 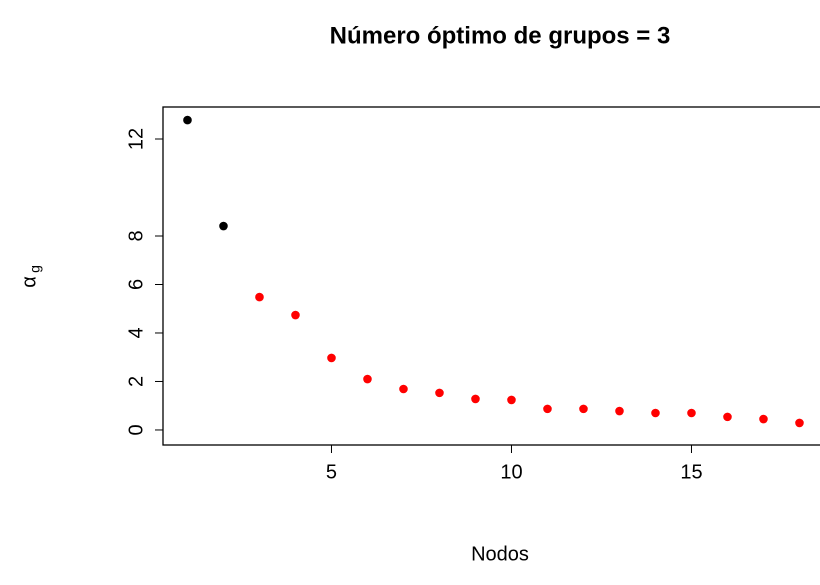 What do you see at coordinates (35, 269) in the screenshot?
I see `y-axis-label-subscript: g` at bounding box center [35, 269].